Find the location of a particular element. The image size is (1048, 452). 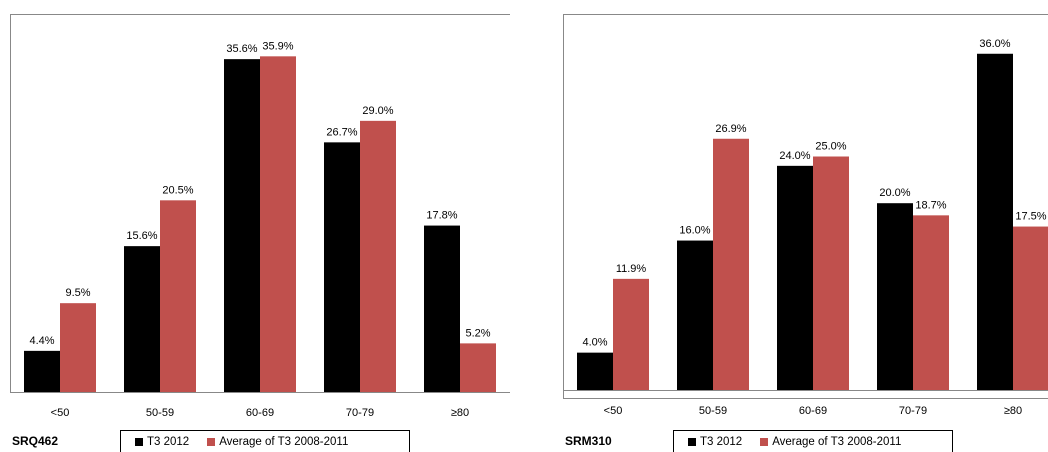

data-label: 17.5% is located at coordinates (1030, 217).